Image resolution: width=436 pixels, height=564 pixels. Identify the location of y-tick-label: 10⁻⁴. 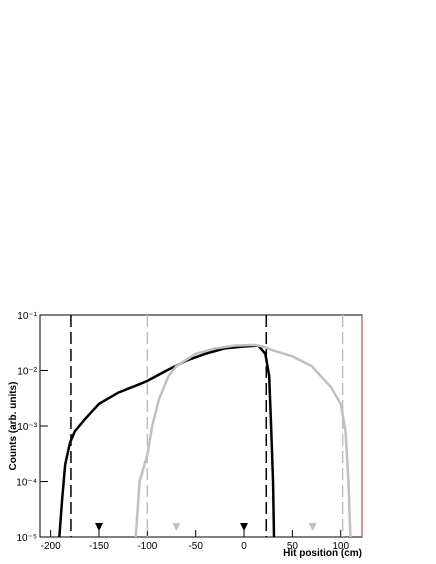
(26, 483).